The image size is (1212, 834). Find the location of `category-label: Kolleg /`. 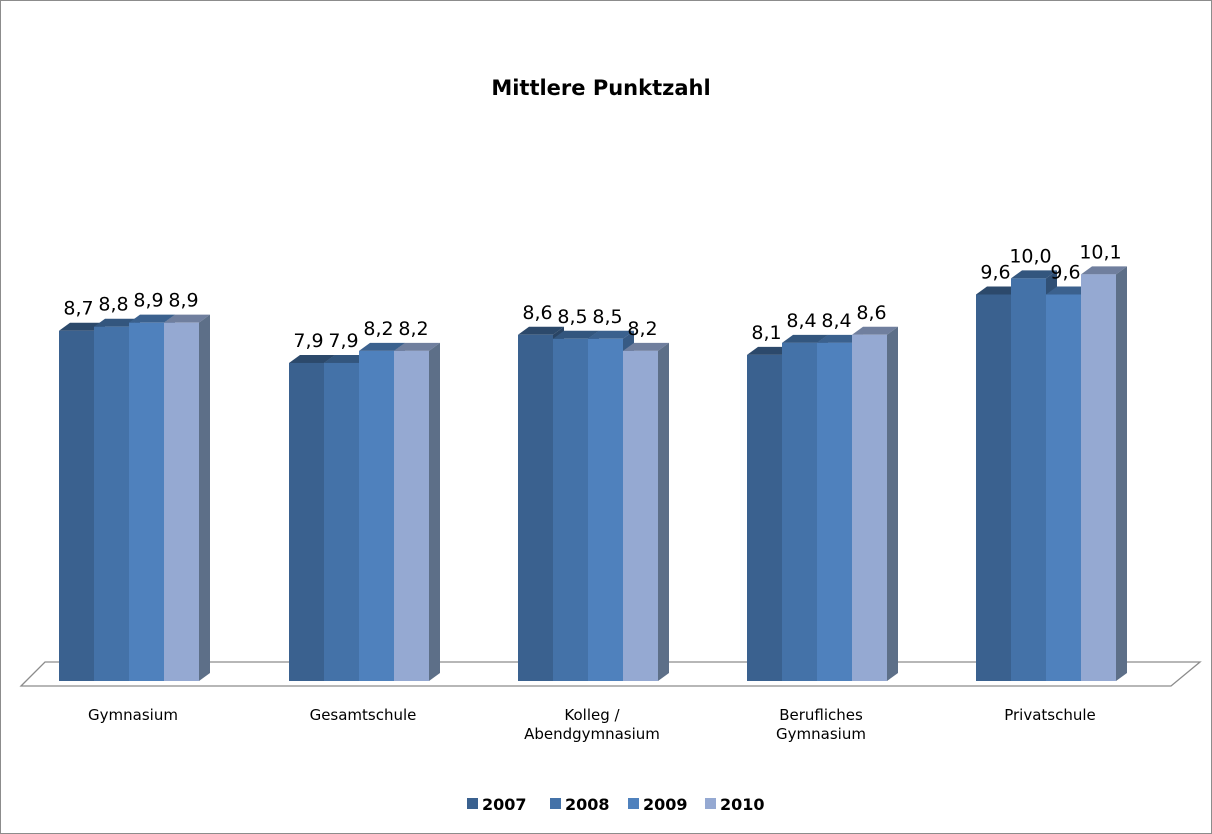

category-label: Kolleg / is located at coordinates (592, 715).